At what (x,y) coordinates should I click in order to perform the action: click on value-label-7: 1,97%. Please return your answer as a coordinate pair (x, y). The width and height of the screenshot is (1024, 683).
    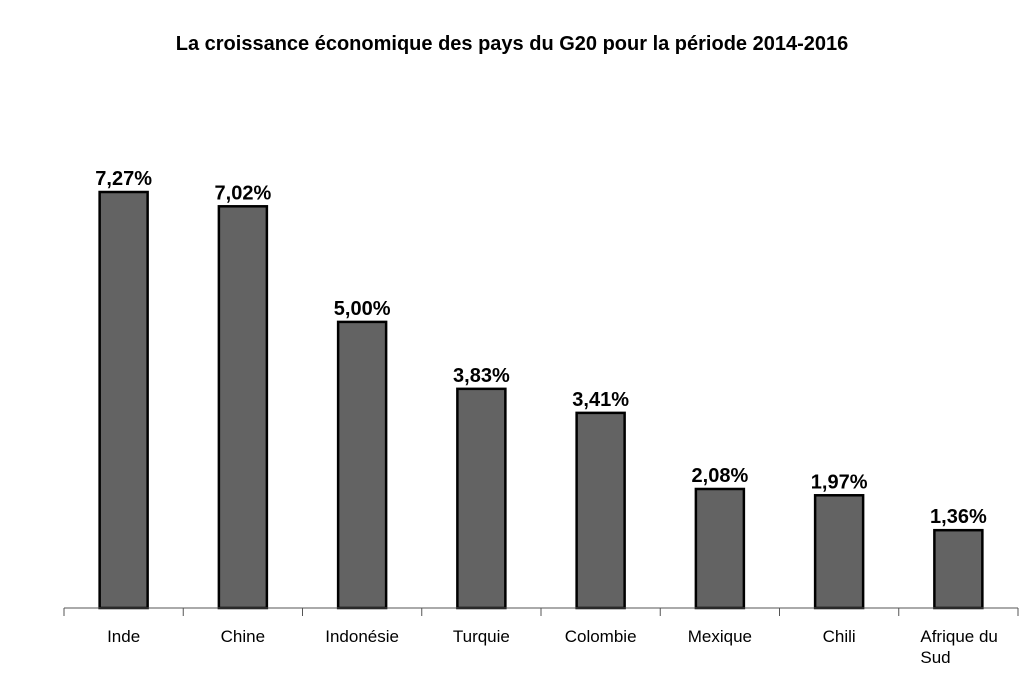
    Looking at the image, I should click on (839, 482).